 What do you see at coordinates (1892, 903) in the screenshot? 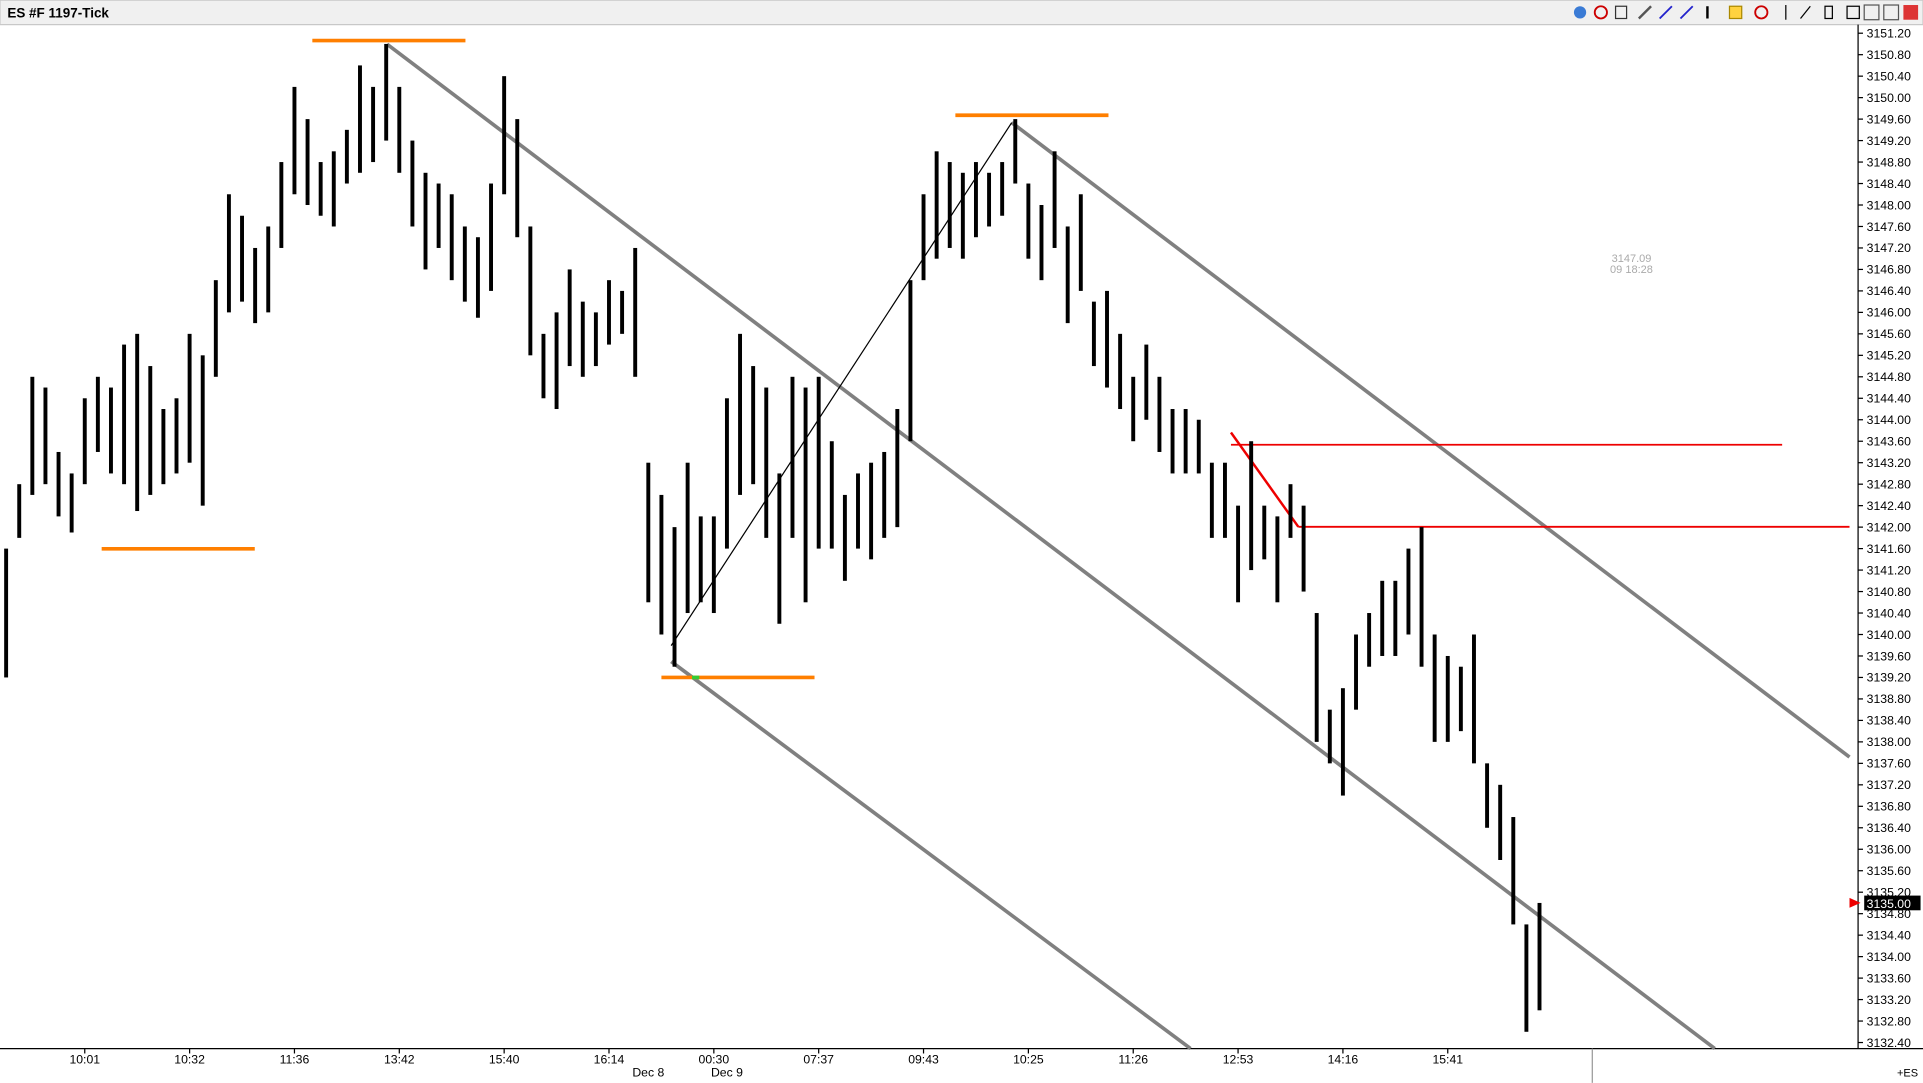
I see `last-price-tag` at bounding box center [1892, 903].